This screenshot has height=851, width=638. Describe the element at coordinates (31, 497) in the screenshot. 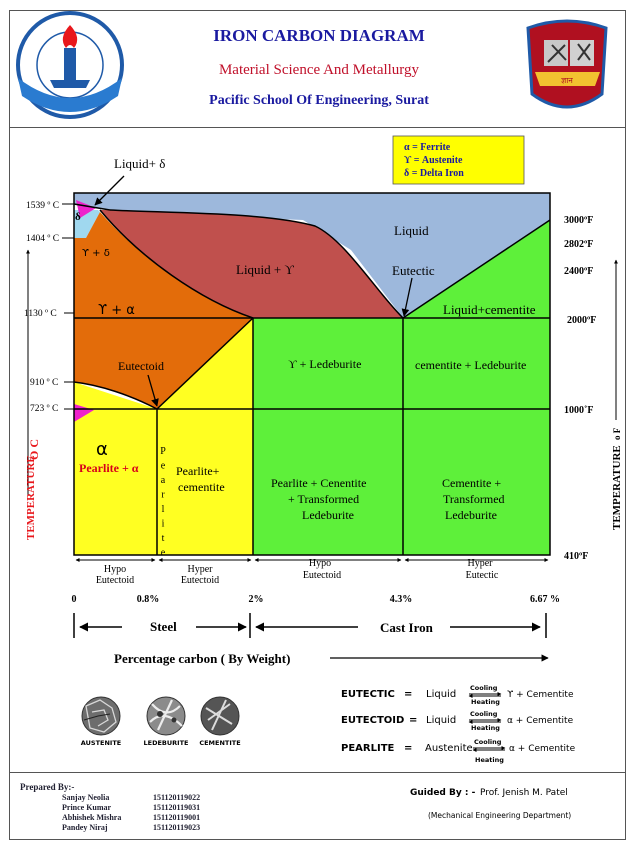

I see `left-axis-label: TEMPERATURE` at that location.